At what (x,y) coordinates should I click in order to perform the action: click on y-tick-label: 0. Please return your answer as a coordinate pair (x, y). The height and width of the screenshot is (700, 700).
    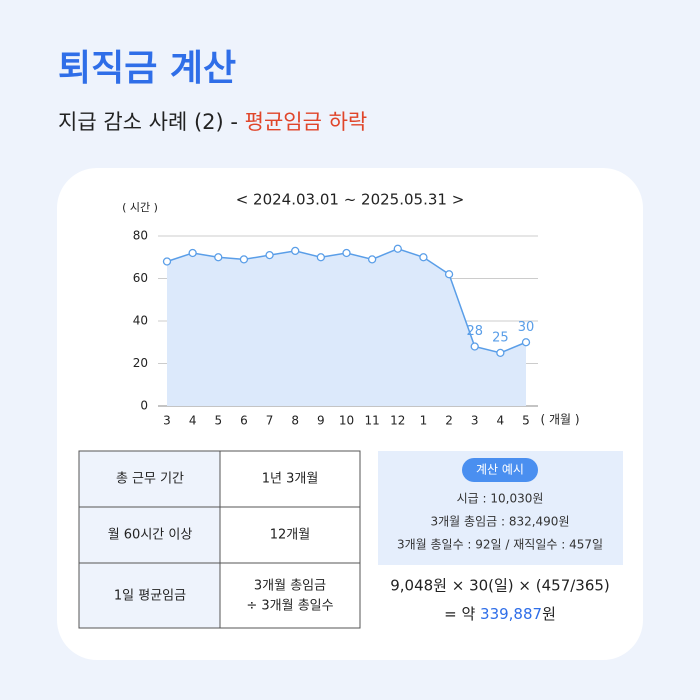
    Looking at the image, I should click on (144, 406).